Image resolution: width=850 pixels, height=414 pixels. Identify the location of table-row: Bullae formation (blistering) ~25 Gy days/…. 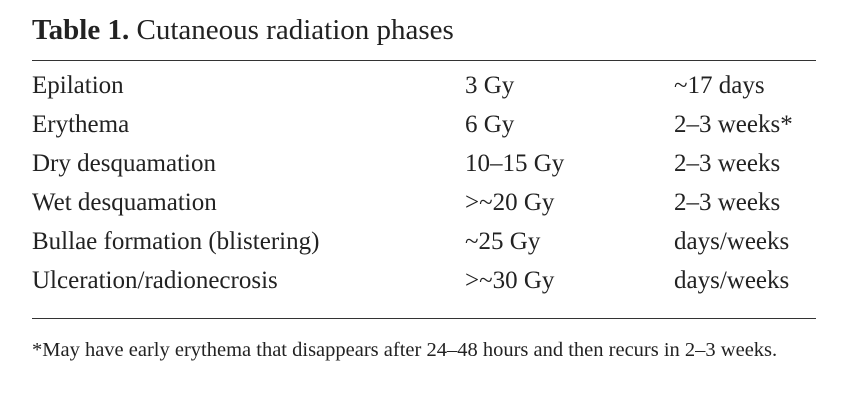
(424, 247).